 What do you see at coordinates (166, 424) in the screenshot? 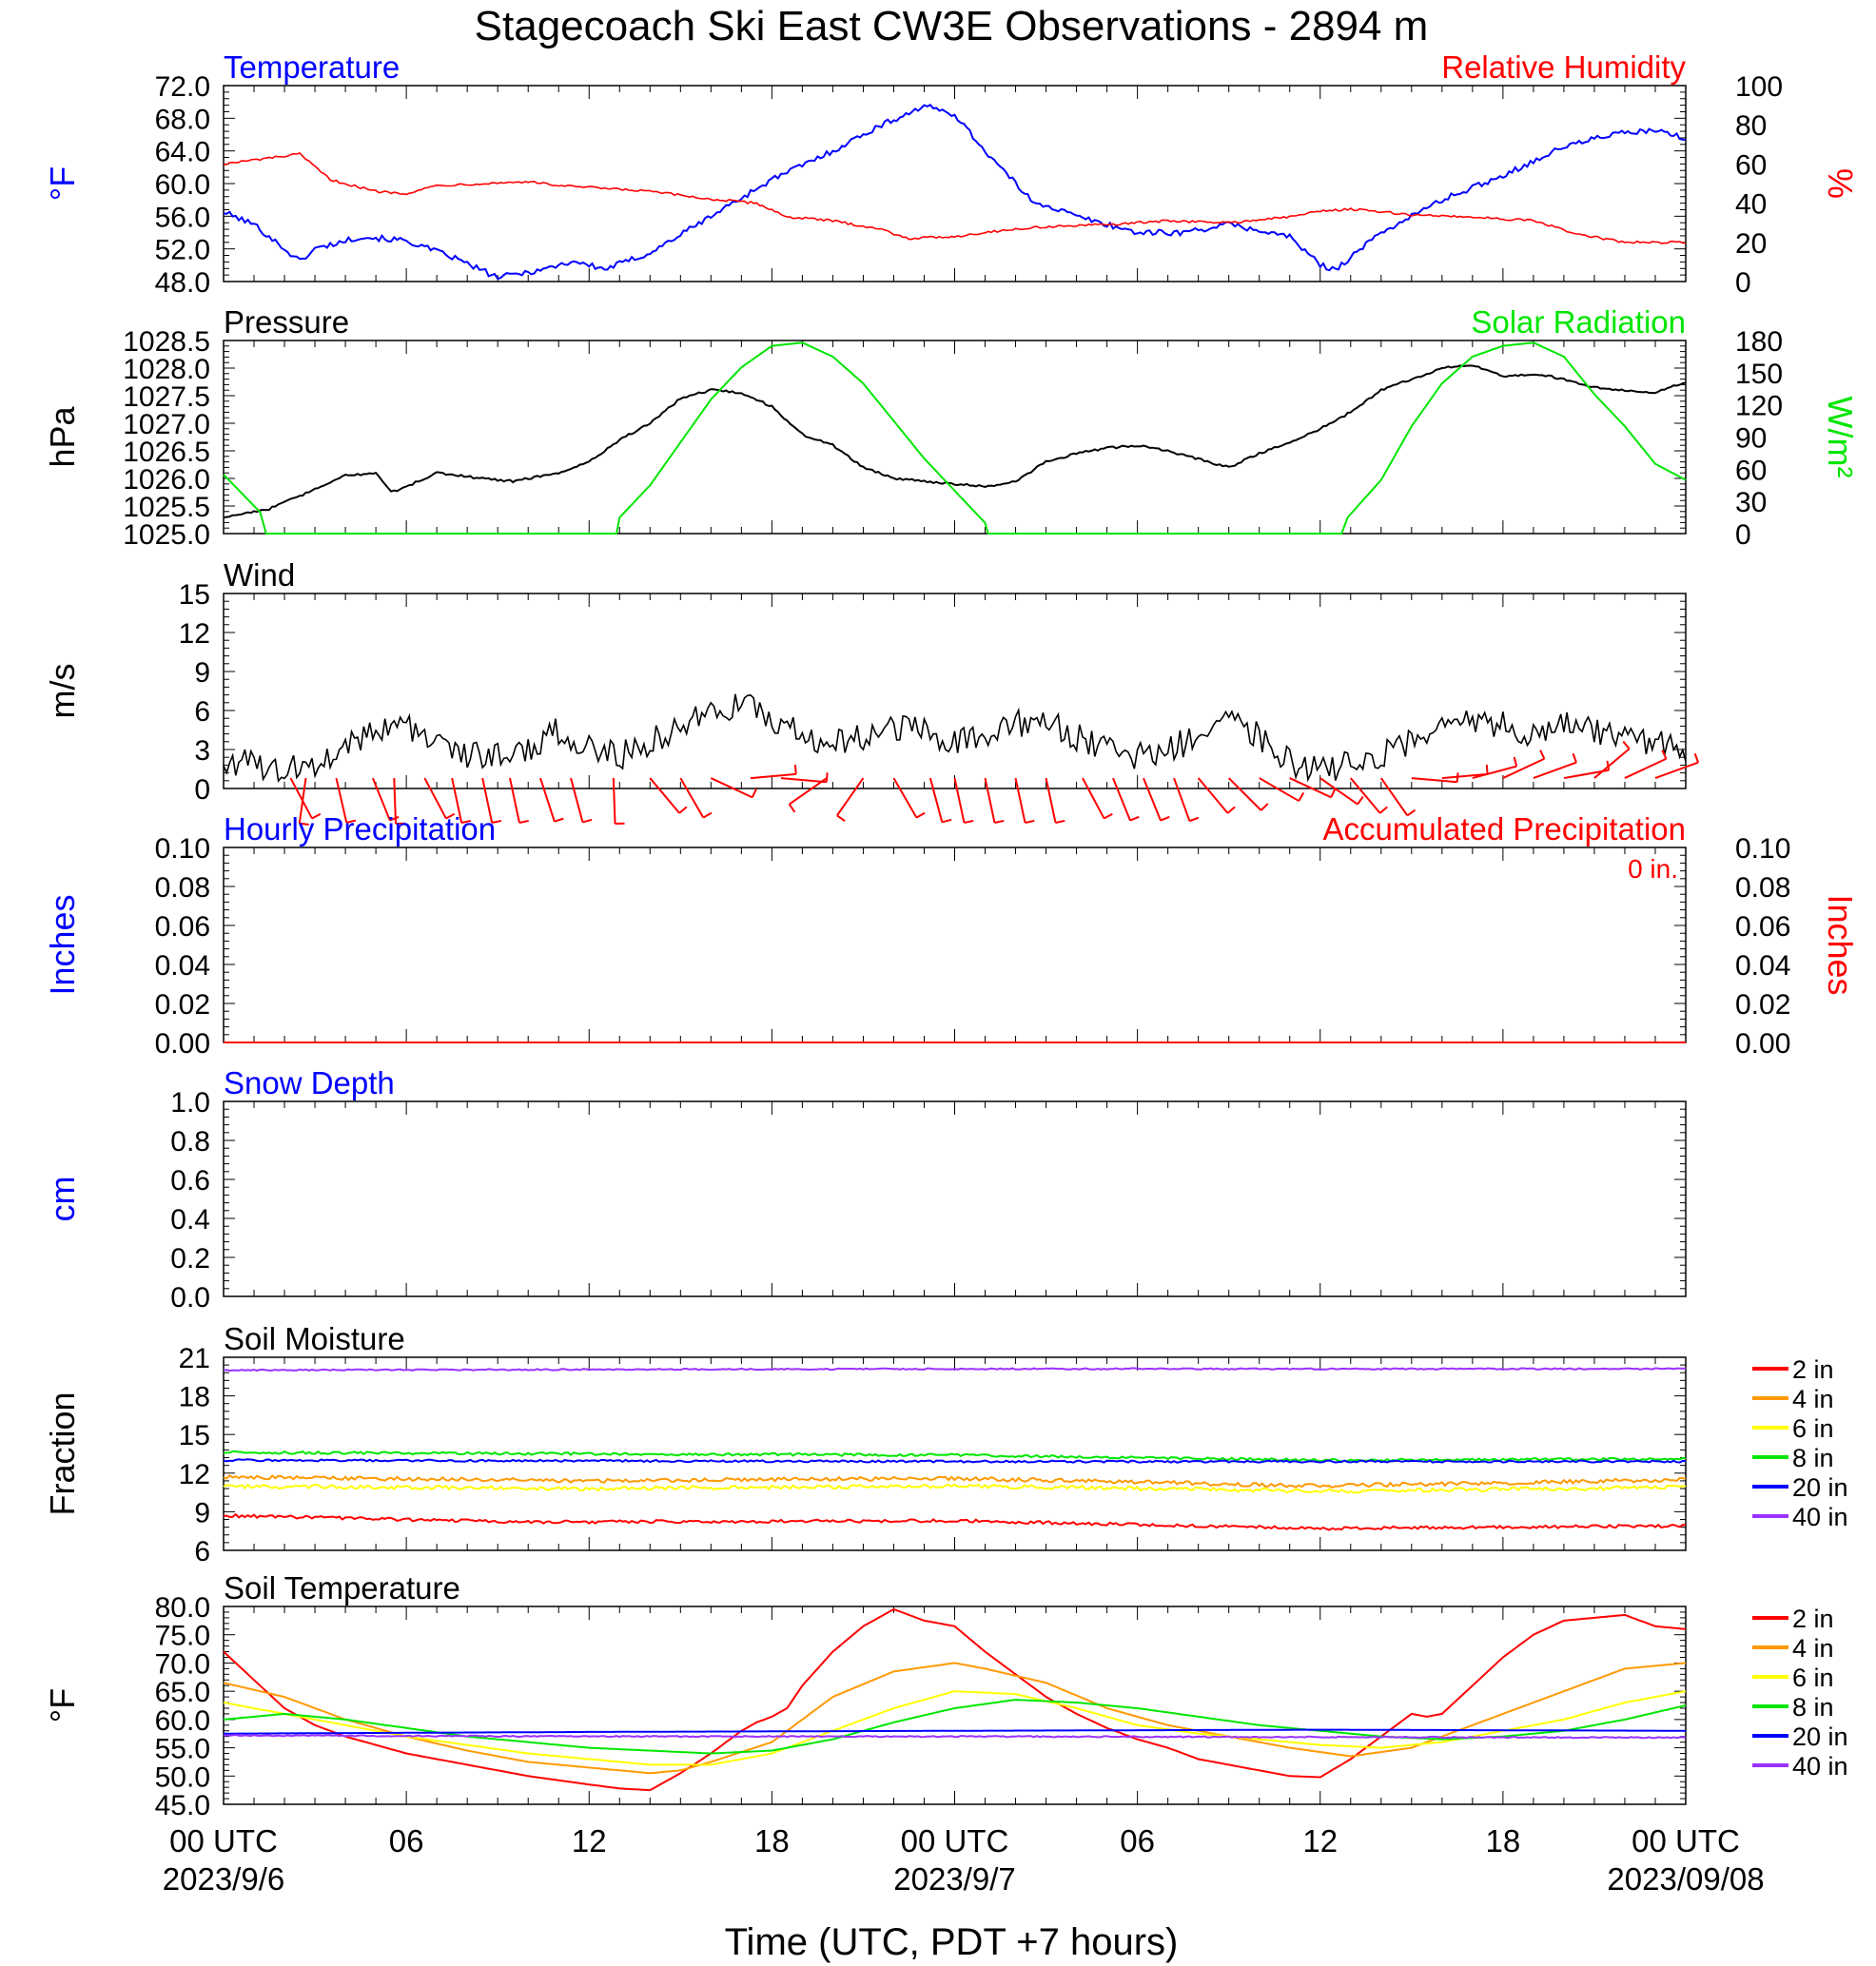
I see `y-tick-label: 1027.0` at bounding box center [166, 424].